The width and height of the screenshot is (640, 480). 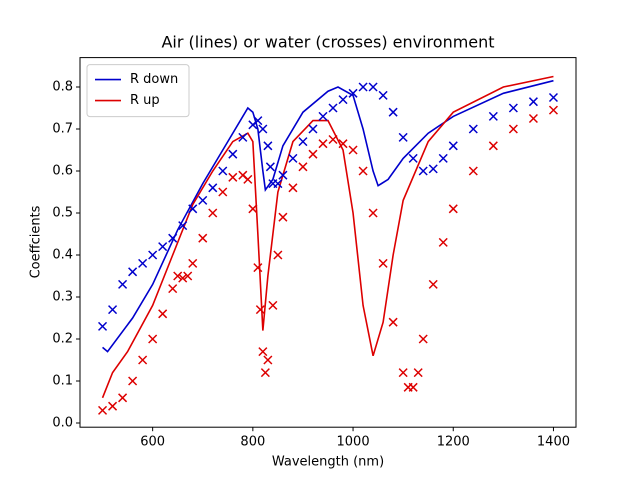 I want to click on x-tick-label: 800, so click(x=252, y=442).